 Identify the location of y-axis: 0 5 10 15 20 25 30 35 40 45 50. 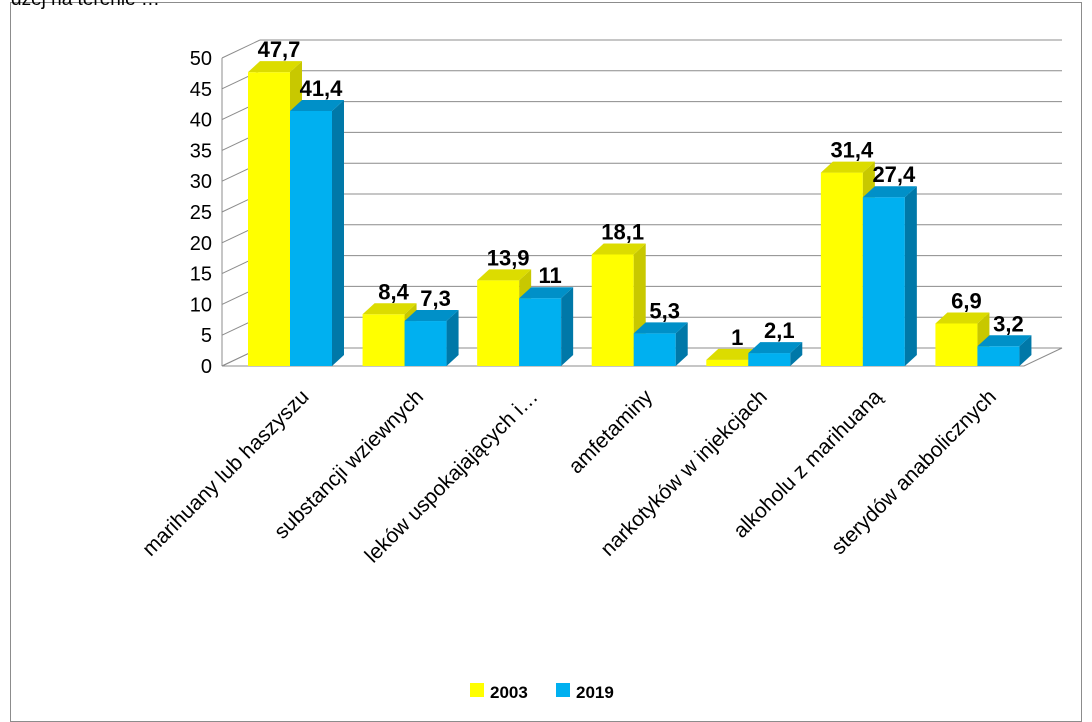
(201, 213).